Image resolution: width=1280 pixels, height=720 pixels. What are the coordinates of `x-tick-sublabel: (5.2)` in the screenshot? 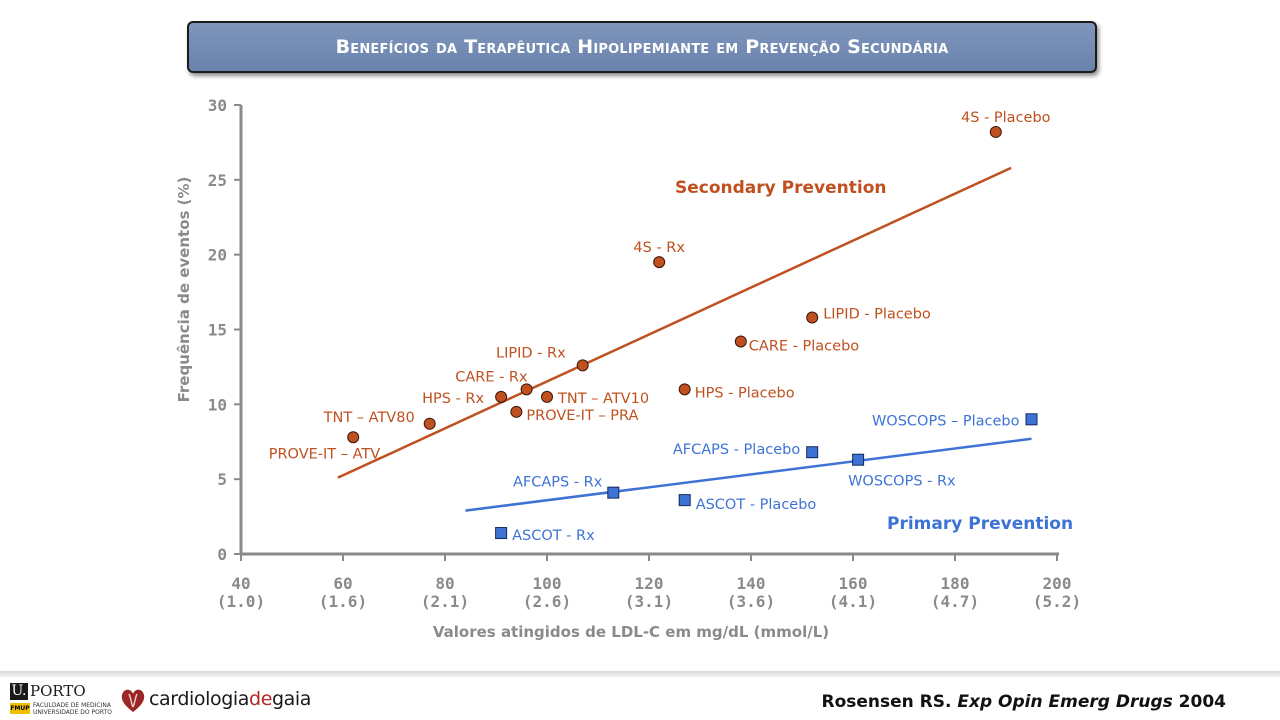 It's located at (1057, 601).